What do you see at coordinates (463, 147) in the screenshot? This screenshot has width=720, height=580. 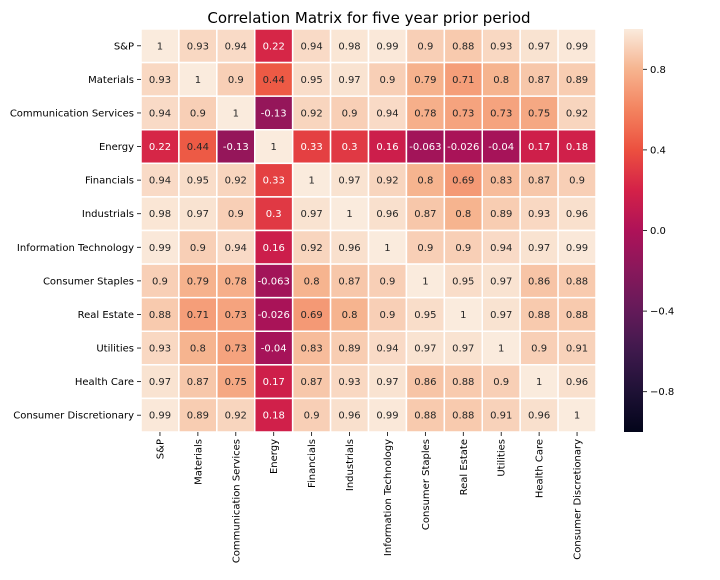 I see `cell-value-label: -0.026` at bounding box center [463, 147].